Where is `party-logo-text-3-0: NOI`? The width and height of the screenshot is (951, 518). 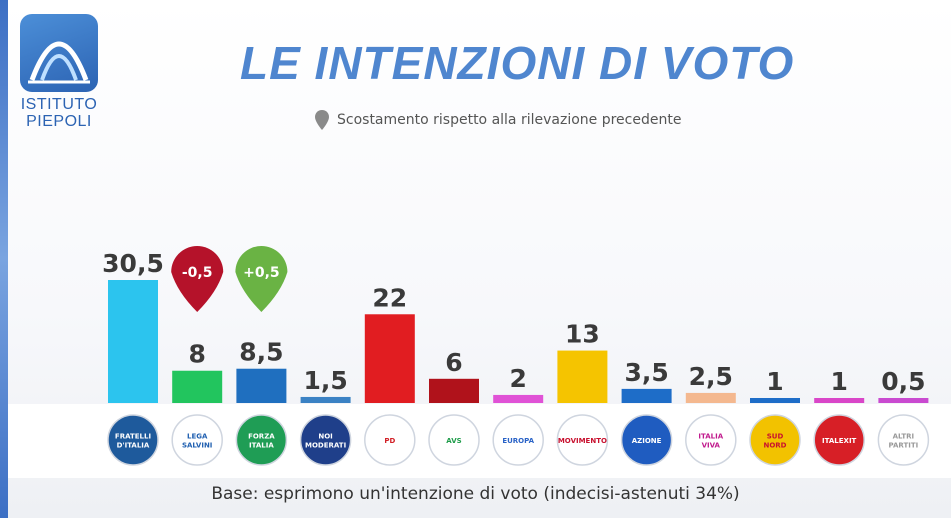 party-logo-text-3-0: NOI is located at coordinates (325, 437).